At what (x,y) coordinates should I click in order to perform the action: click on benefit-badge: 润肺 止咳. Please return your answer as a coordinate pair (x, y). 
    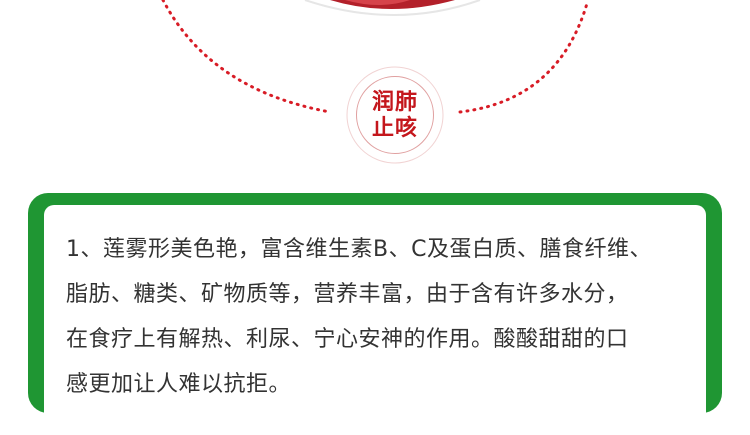
    Looking at the image, I should click on (395, 115).